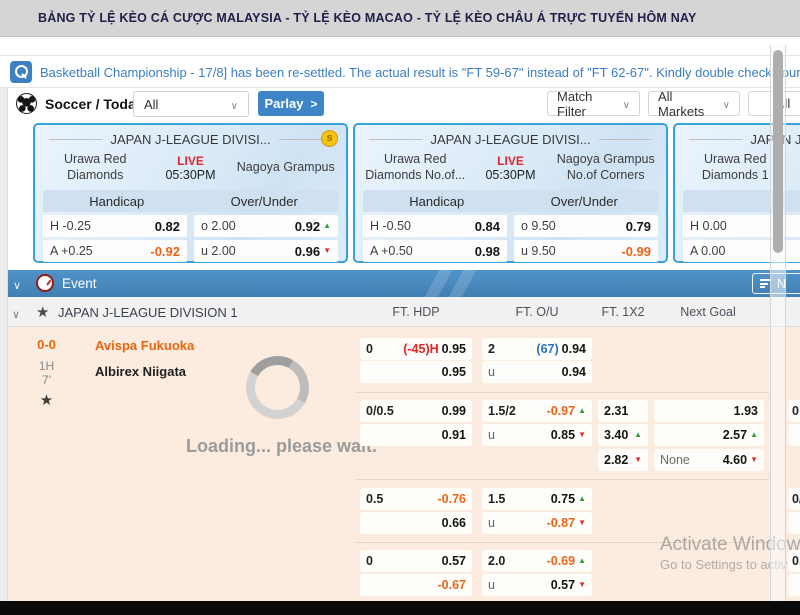 The width and height of the screenshot is (800, 615). I want to click on event-label: Event, so click(79, 283).